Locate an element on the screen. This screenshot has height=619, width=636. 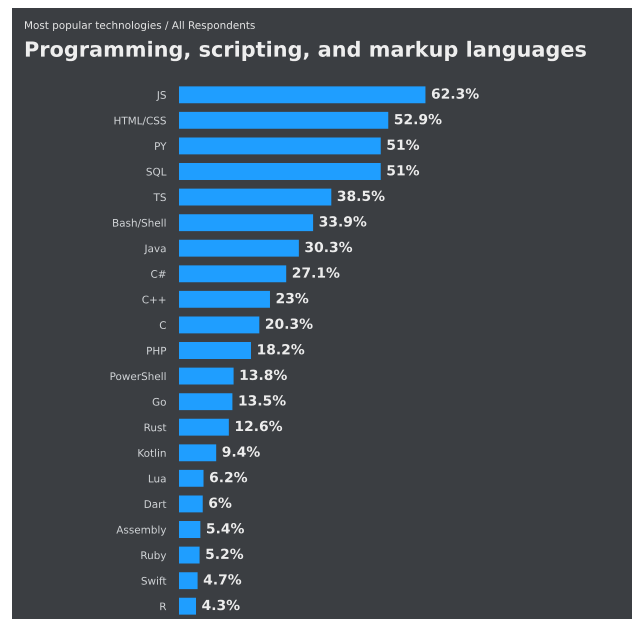
y-tick-label: Kotlin is located at coordinates (152, 452).